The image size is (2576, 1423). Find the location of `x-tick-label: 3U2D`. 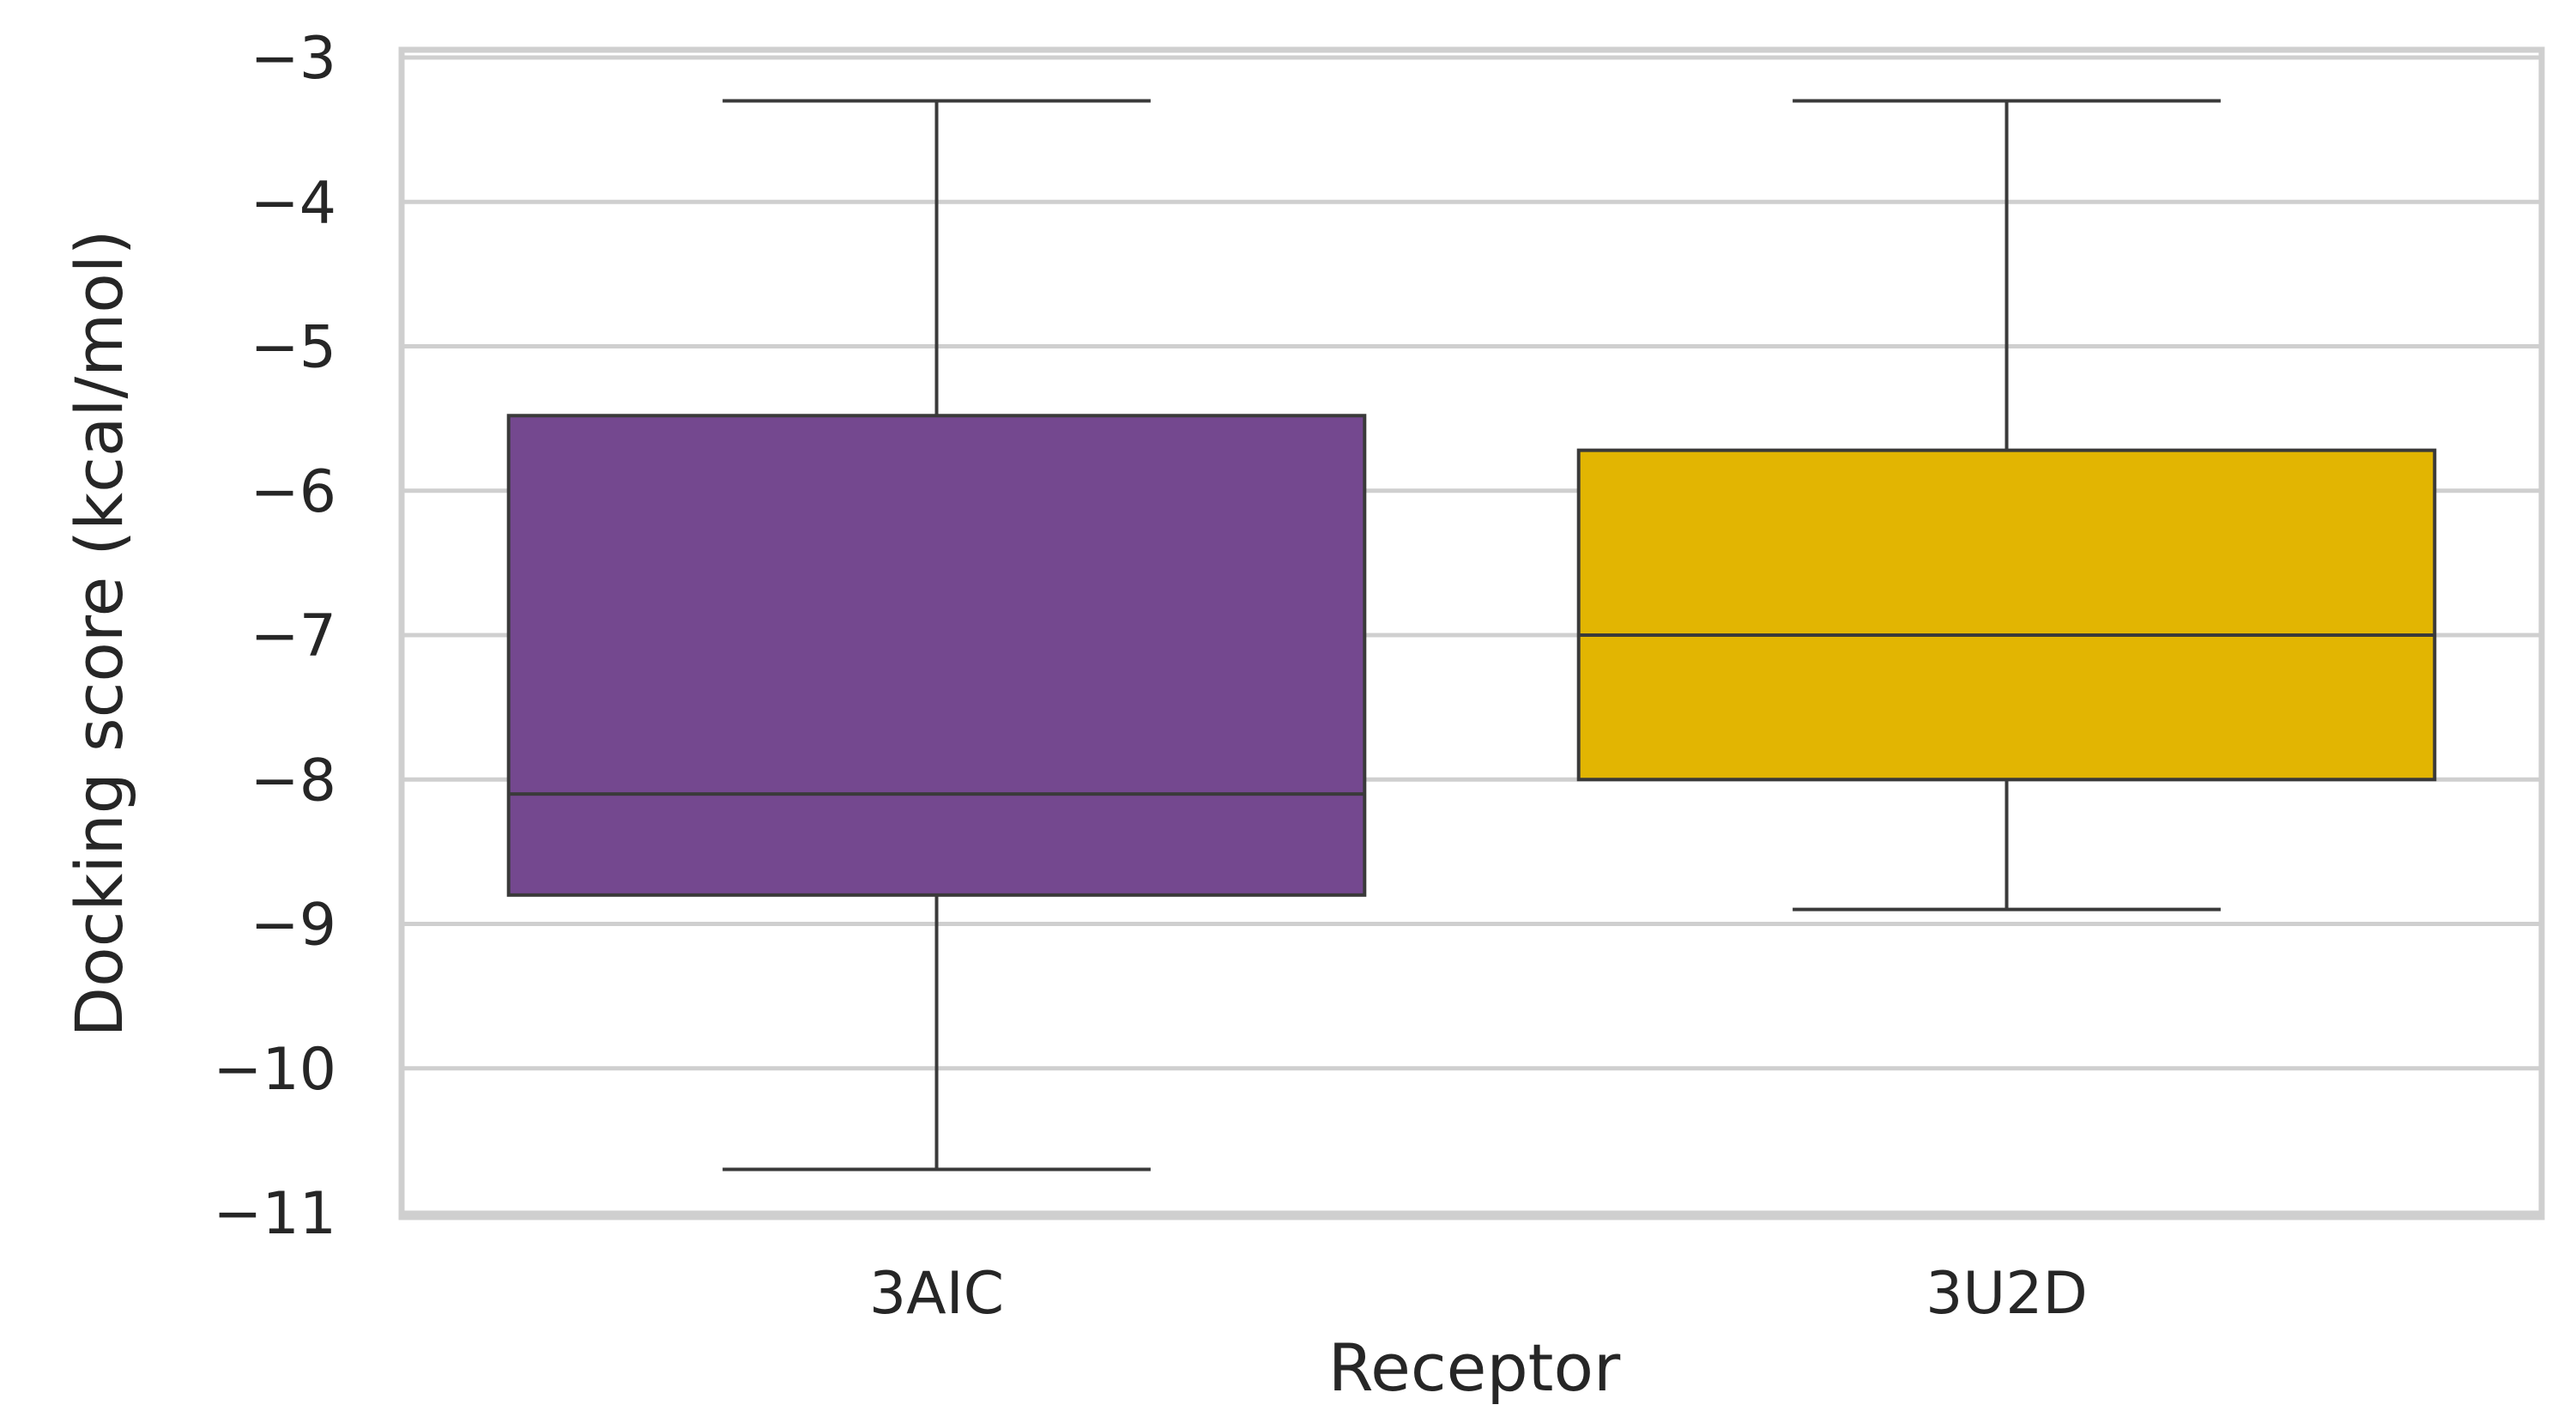

x-tick-label: 3U2D is located at coordinates (2007, 1294).